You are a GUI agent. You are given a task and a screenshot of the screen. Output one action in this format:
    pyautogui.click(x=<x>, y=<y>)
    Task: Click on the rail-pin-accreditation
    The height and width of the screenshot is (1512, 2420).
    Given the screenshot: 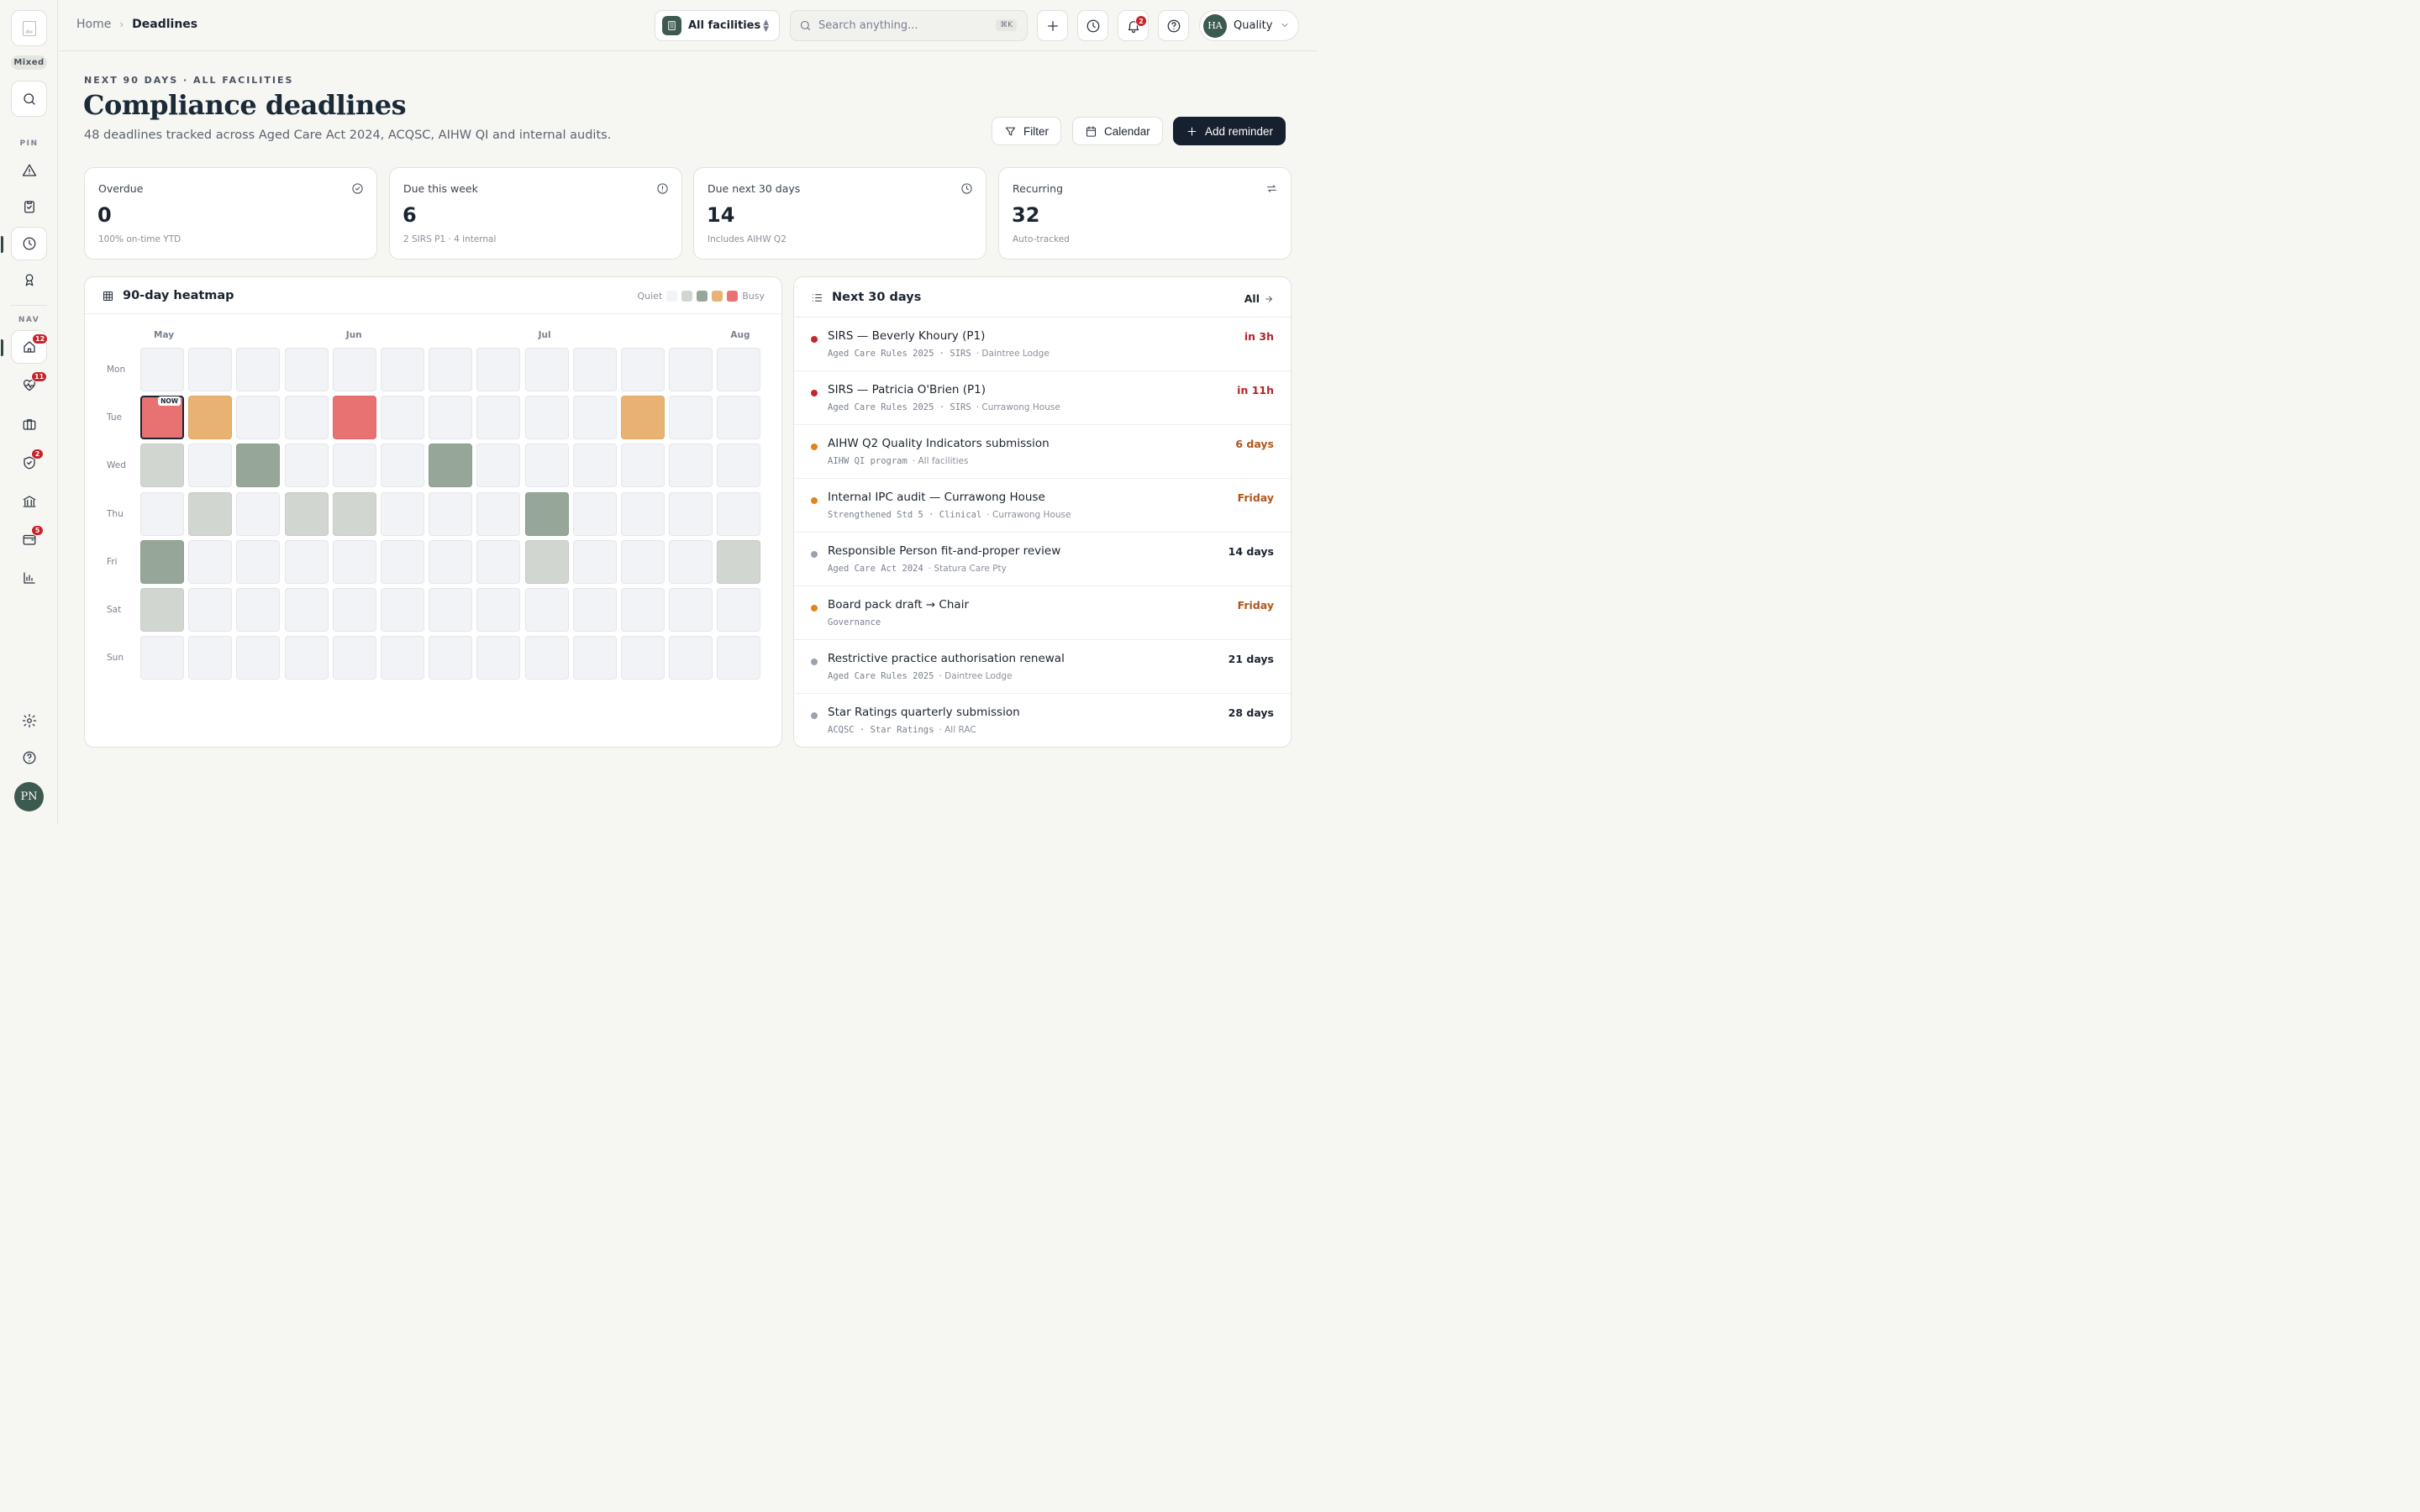 What is the action you would take?
    pyautogui.click(x=29, y=280)
    